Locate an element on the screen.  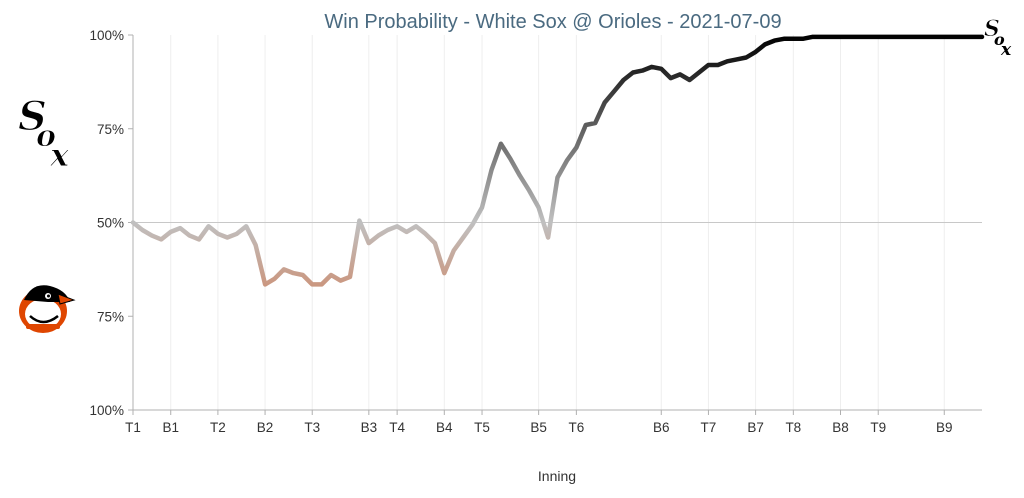
x-tick-label: B3 is located at coordinates (369, 427).